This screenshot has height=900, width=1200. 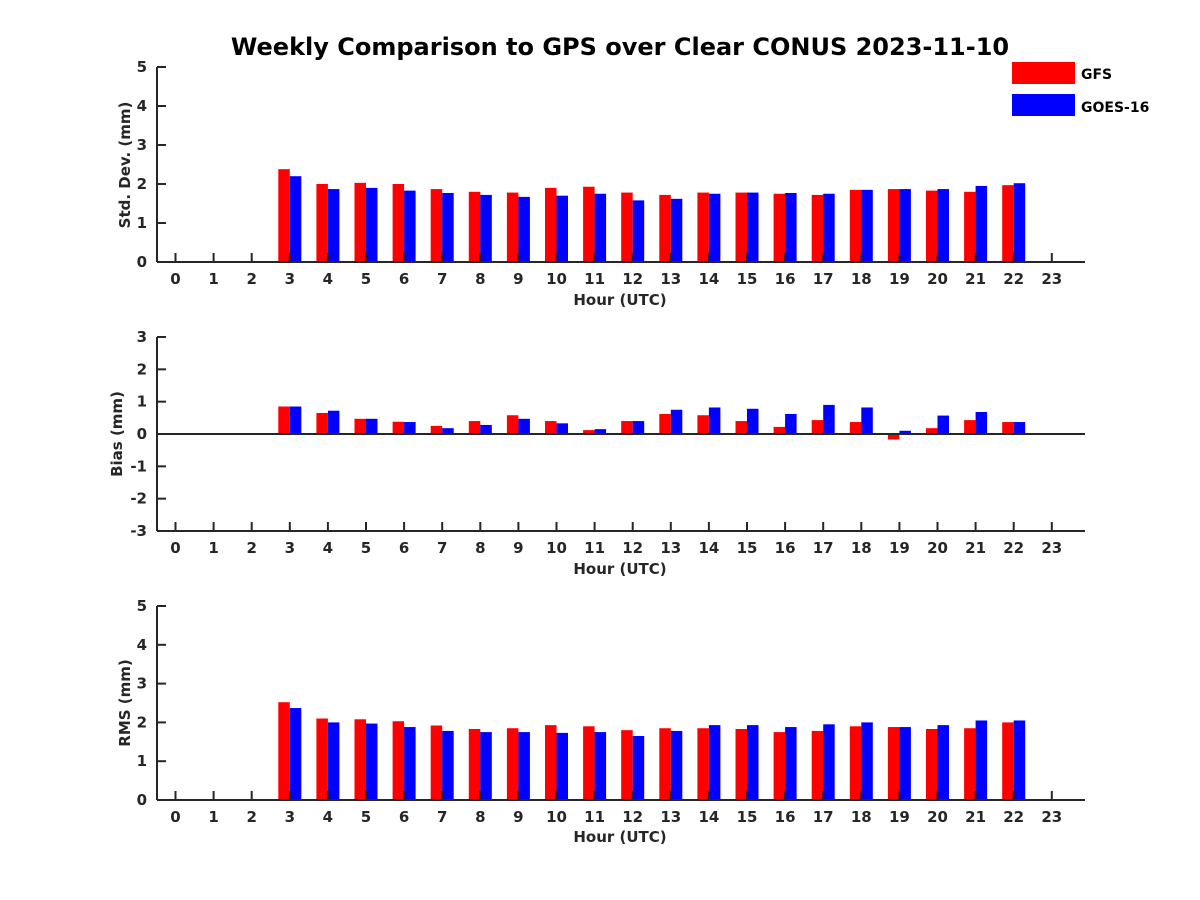 What do you see at coordinates (138, 531) in the screenshot?
I see `y-tick-label: -3` at bounding box center [138, 531].